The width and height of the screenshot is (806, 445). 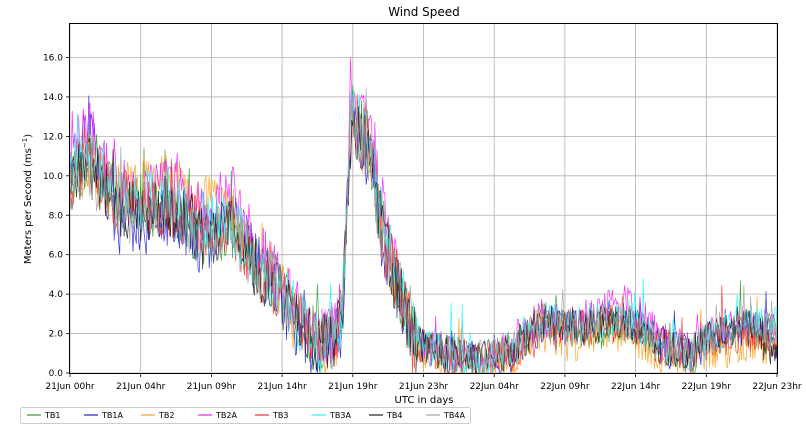 What do you see at coordinates (282, 387) in the screenshot?
I see `x-tick-label: 21Jun 14hr` at bounding box center [282, 387].